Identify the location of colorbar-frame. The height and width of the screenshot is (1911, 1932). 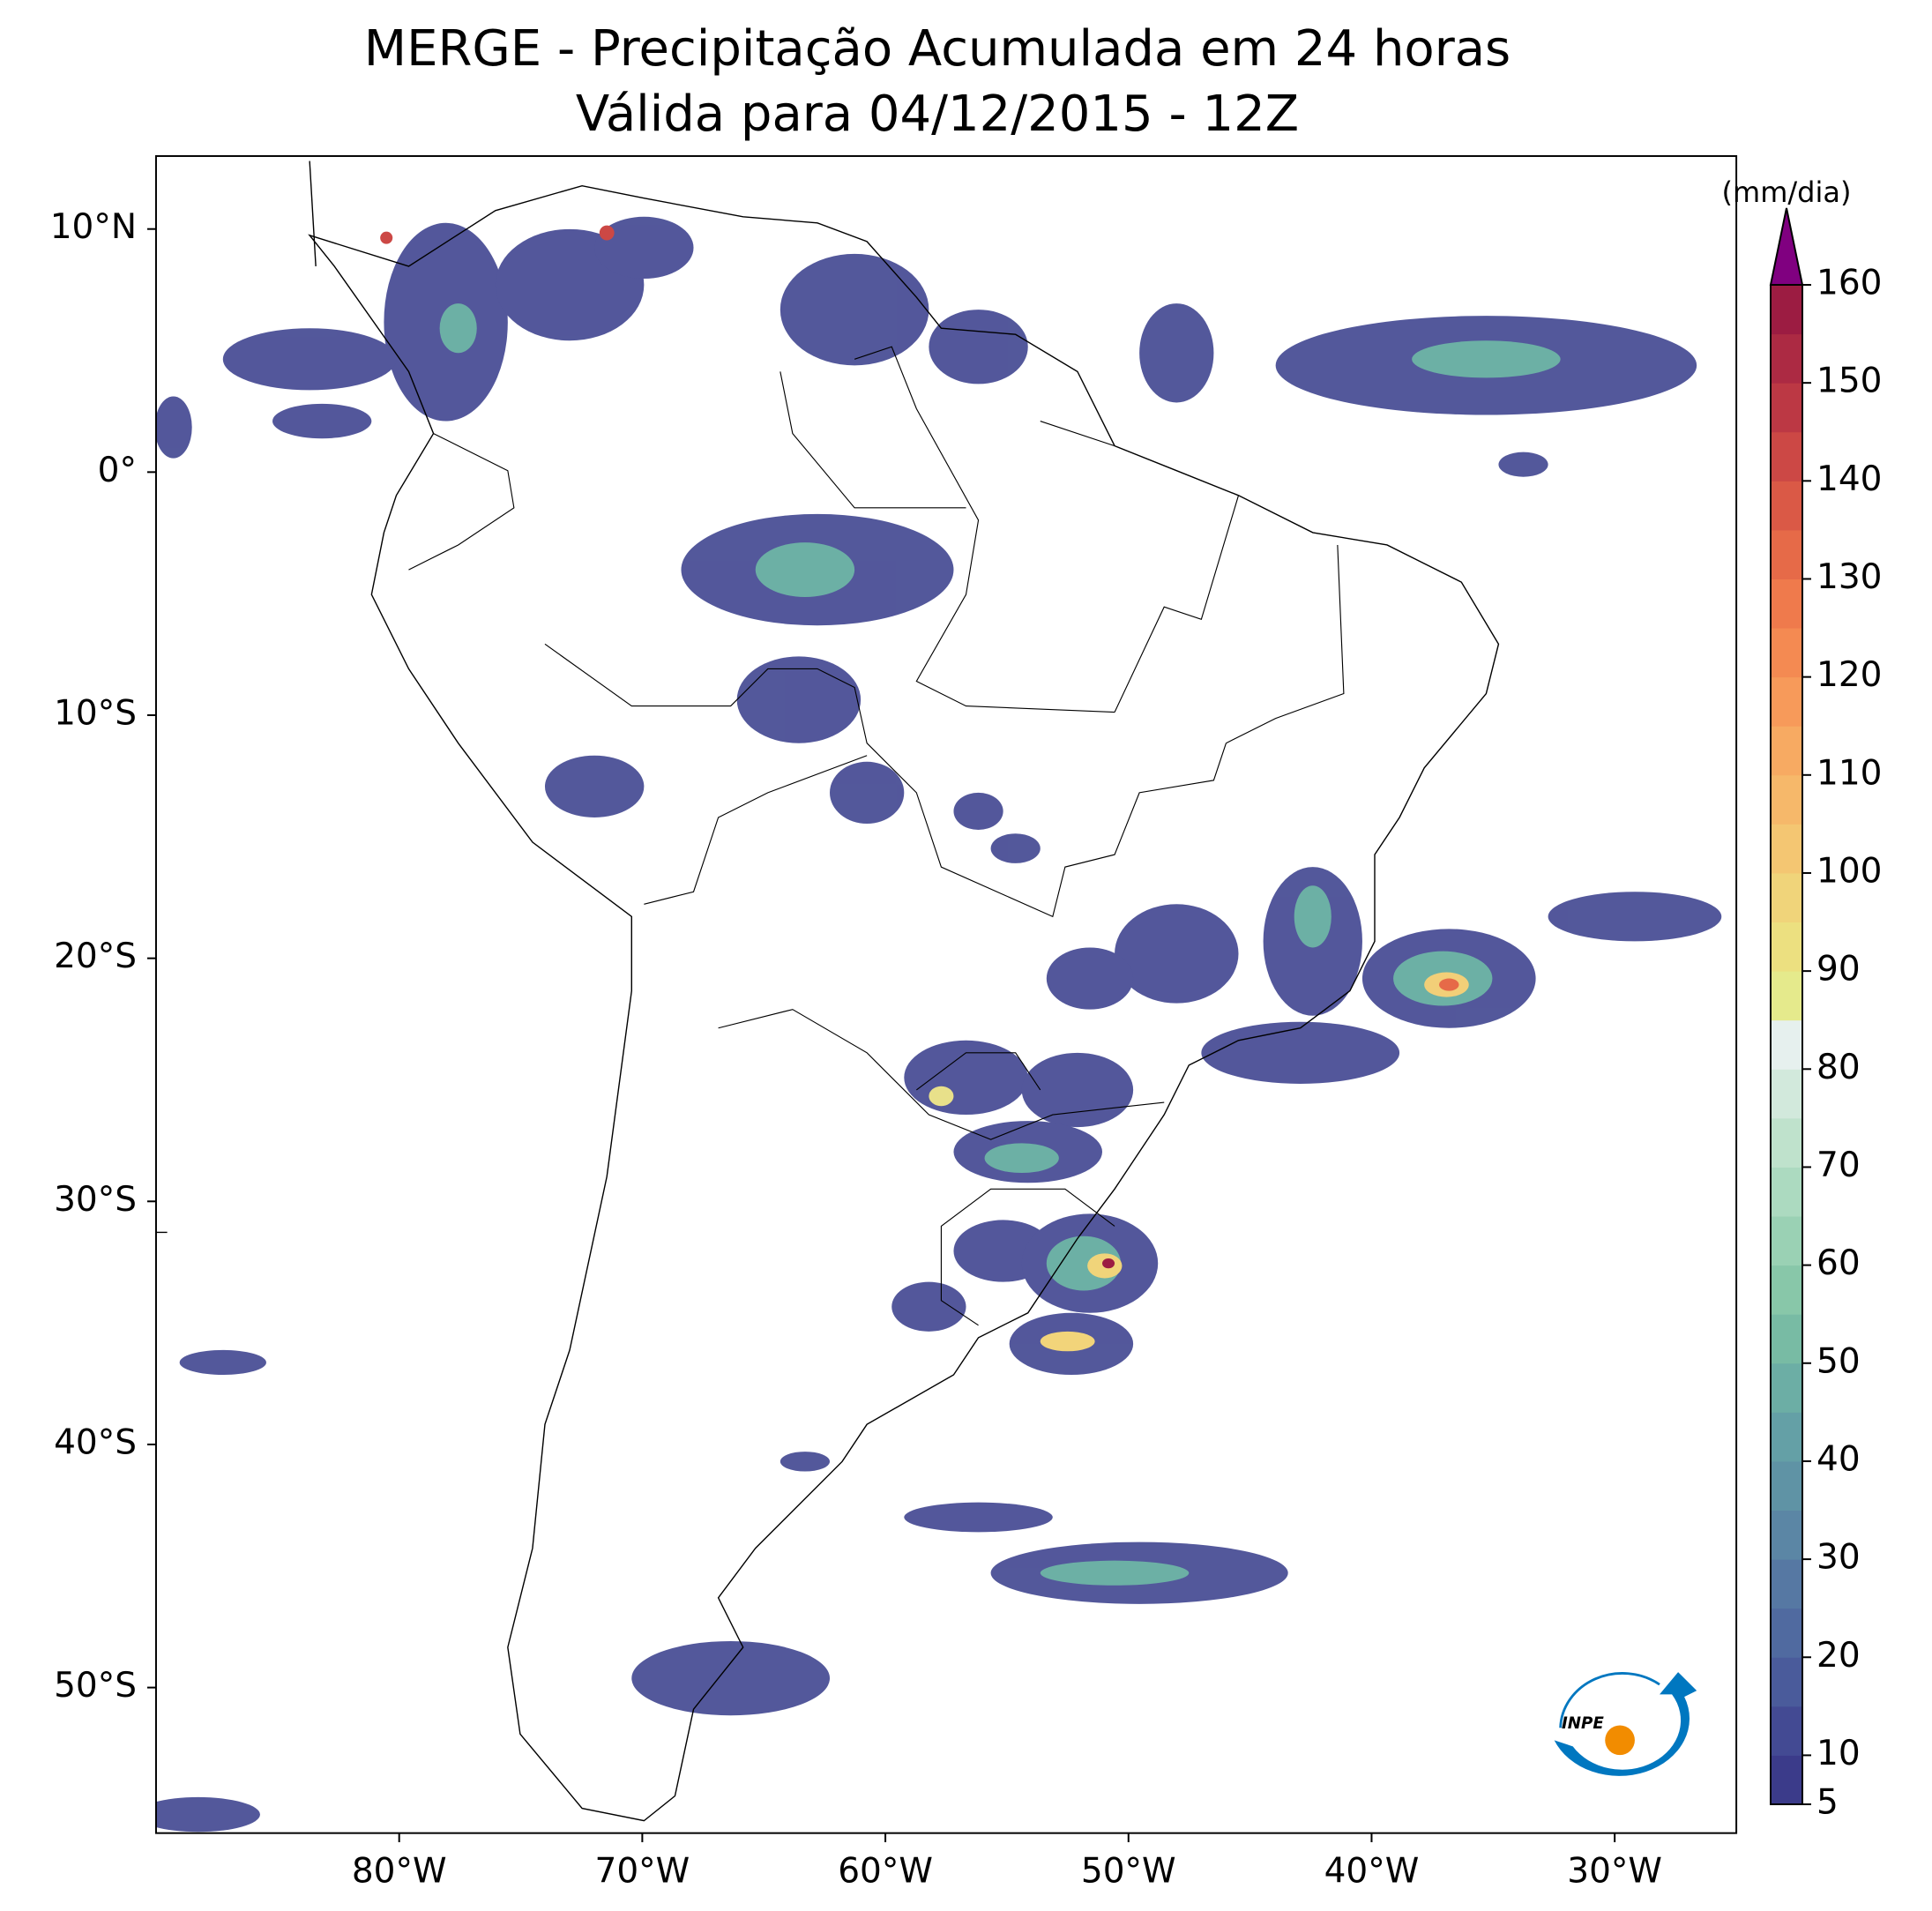
(1786, 1044).